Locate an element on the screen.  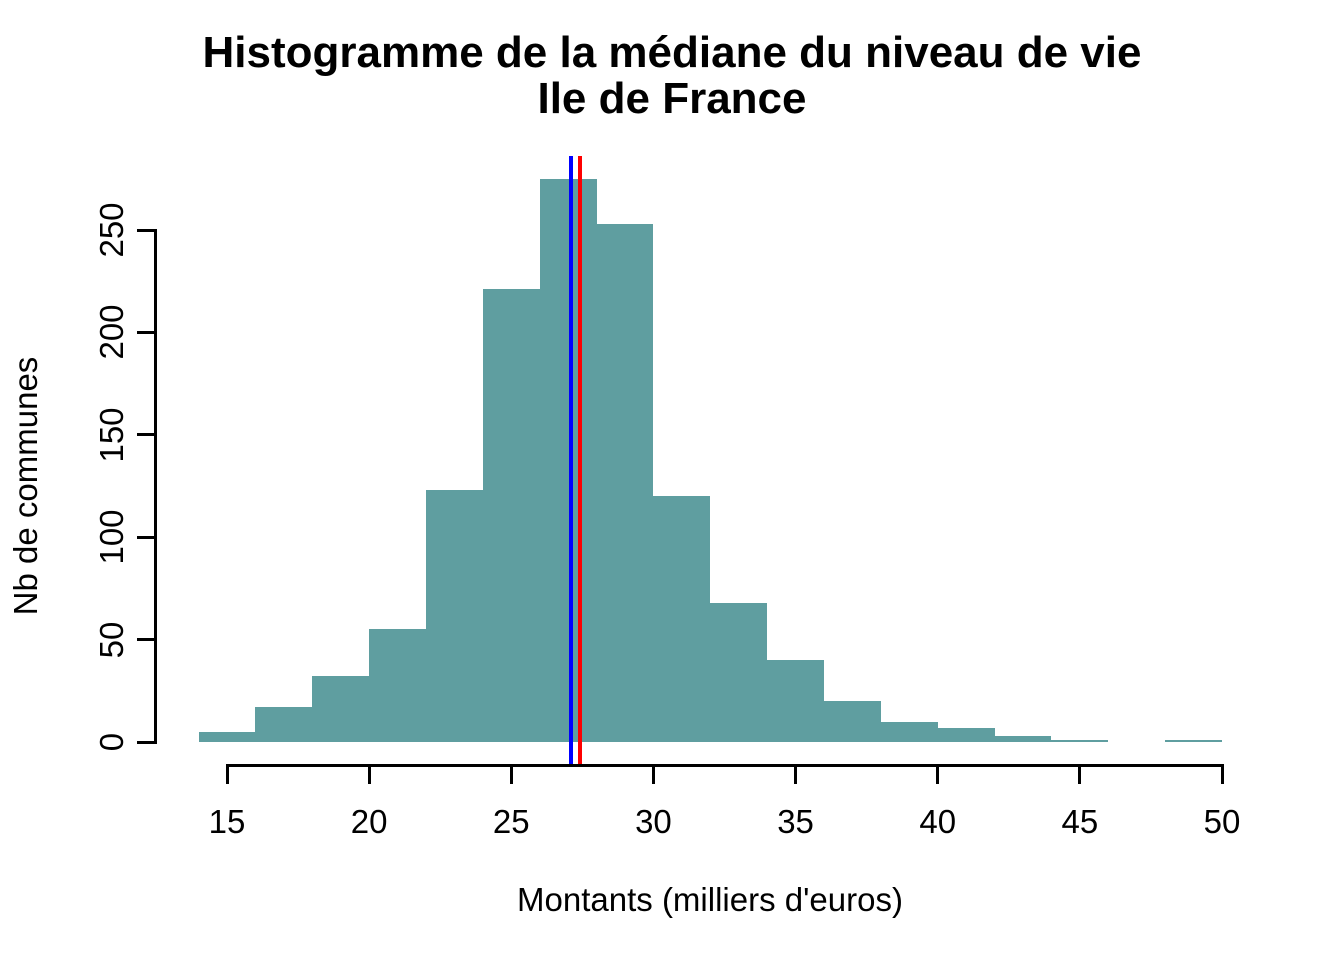
y-axis-title: Nb de communes is located at coordinates (25, 486).